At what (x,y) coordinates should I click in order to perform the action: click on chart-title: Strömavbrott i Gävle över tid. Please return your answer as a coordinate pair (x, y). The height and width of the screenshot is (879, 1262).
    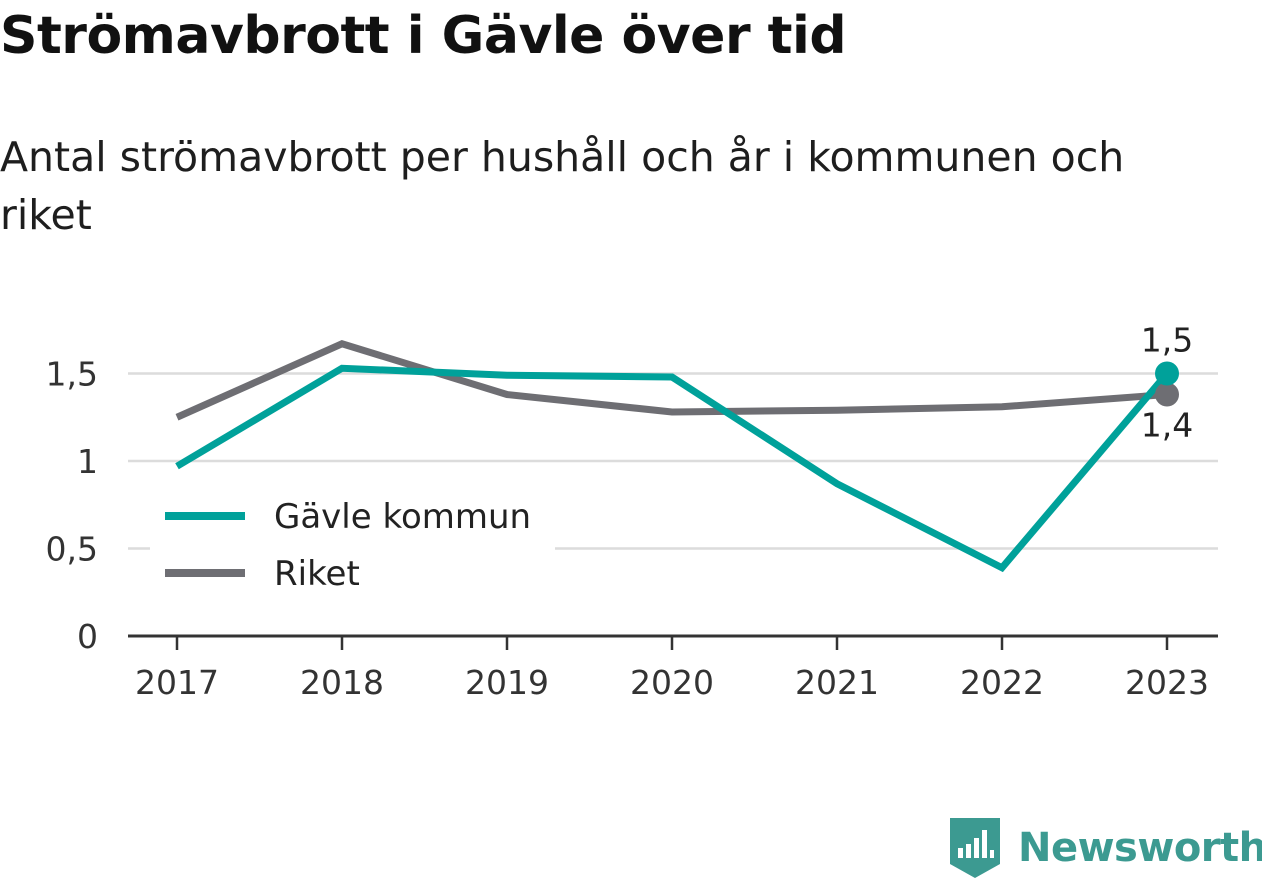
    Looking at the image, I should click on (423, 36).